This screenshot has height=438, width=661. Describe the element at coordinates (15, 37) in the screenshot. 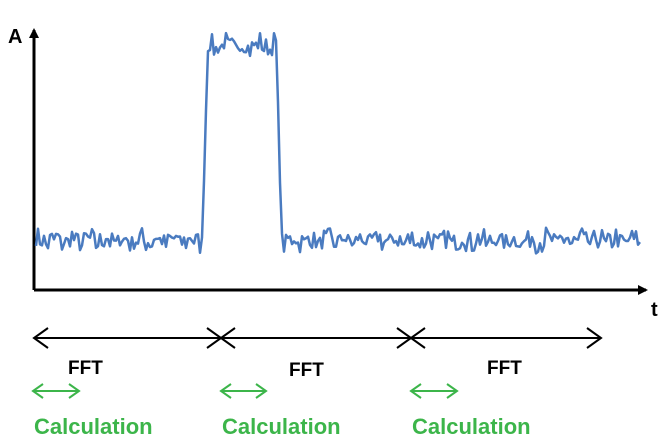

I see `y-axis-label: A` at that location.